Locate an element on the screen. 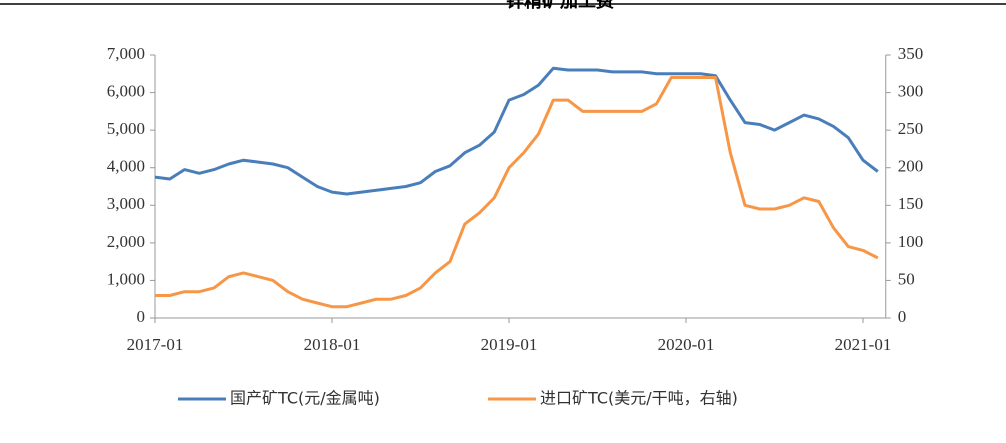  y2-tick-label: 150 is located at coordinates (911, 203).